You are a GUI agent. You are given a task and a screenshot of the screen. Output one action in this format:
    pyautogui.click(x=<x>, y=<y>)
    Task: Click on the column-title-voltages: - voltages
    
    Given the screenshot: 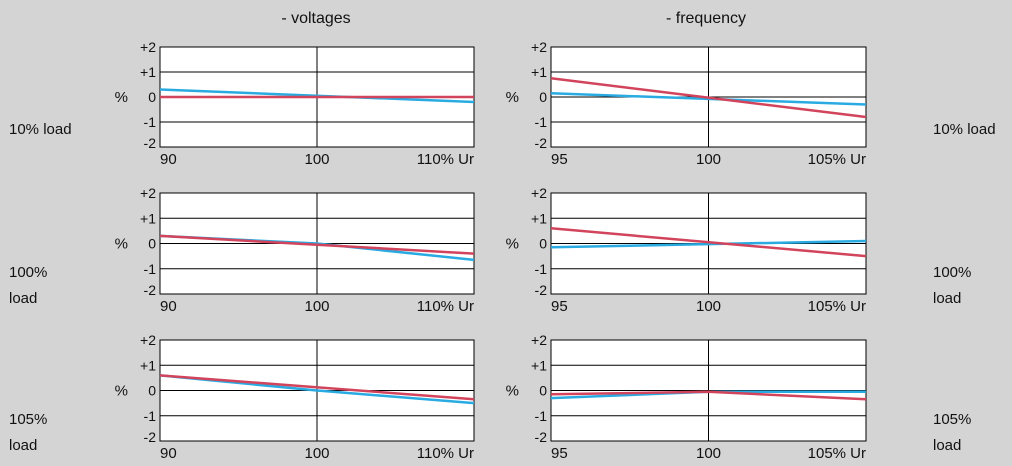 What is the action you would take?
    pyautogui.click(x=315, y=18)
    